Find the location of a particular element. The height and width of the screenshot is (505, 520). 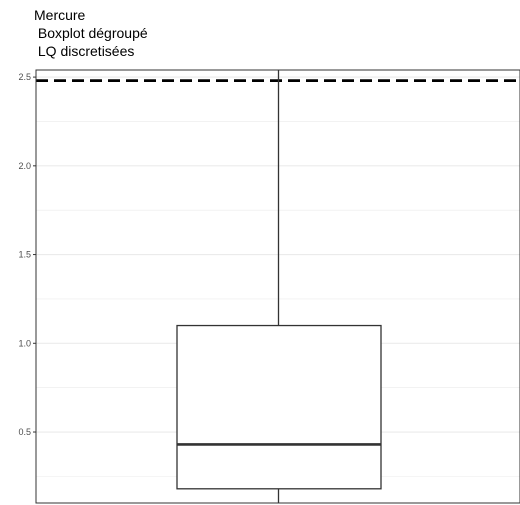

chart-title-line-2: Boxplot dégroupé is located at coordinates (91, 33).